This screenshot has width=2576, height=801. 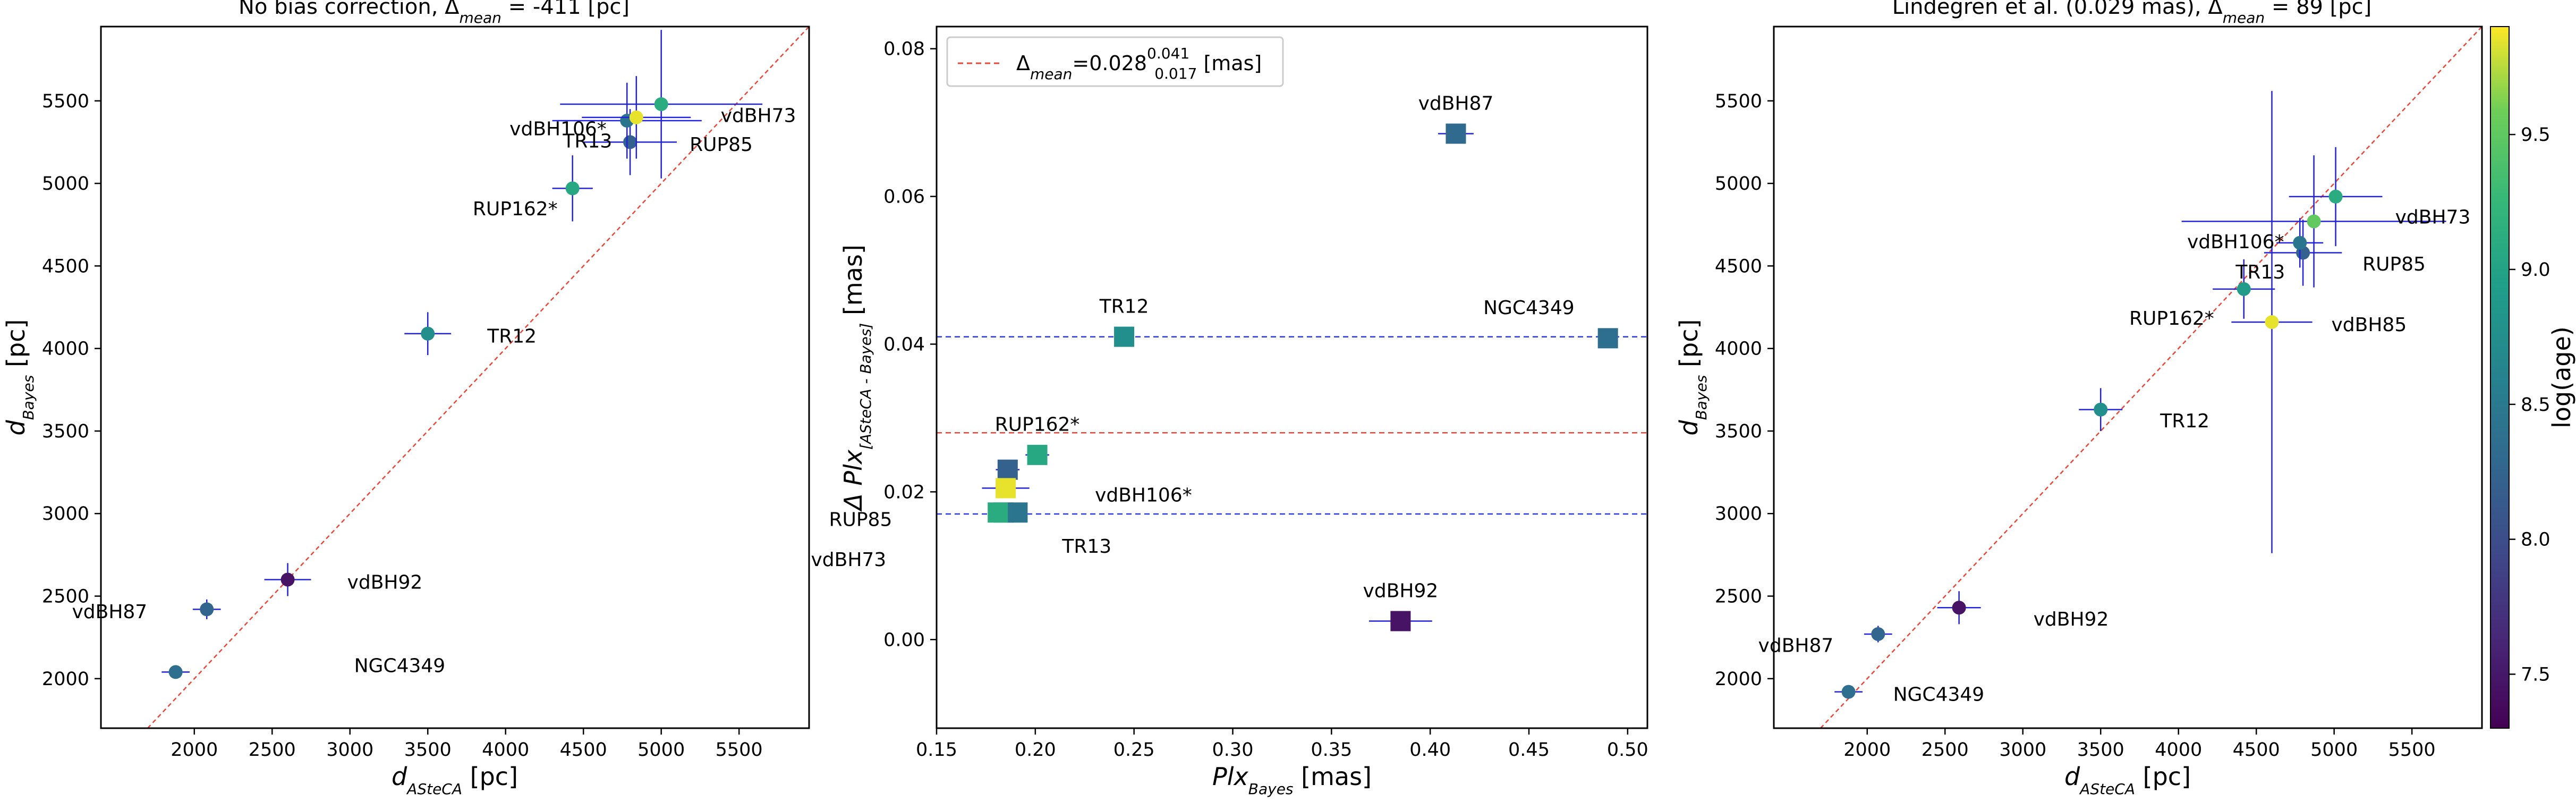 What do you see at coordinates (583, 750) in the screenshot?
I see `x-tick-label: 4500` at bounding box center [583, 750].